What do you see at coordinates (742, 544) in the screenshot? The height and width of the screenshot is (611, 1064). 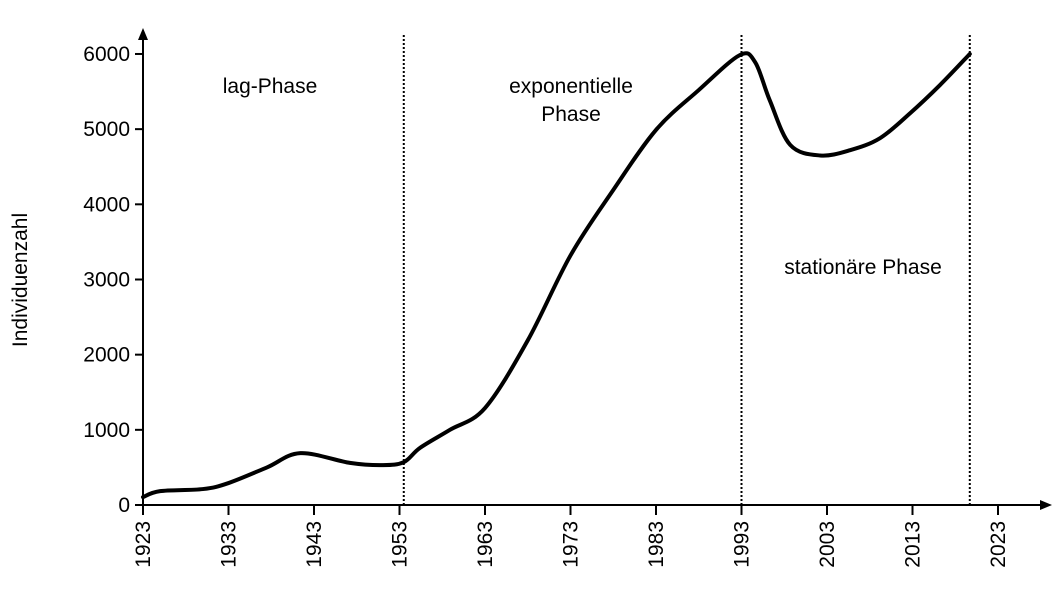 I see `x-tick-label: 1993` at bounding box center [742, 544].